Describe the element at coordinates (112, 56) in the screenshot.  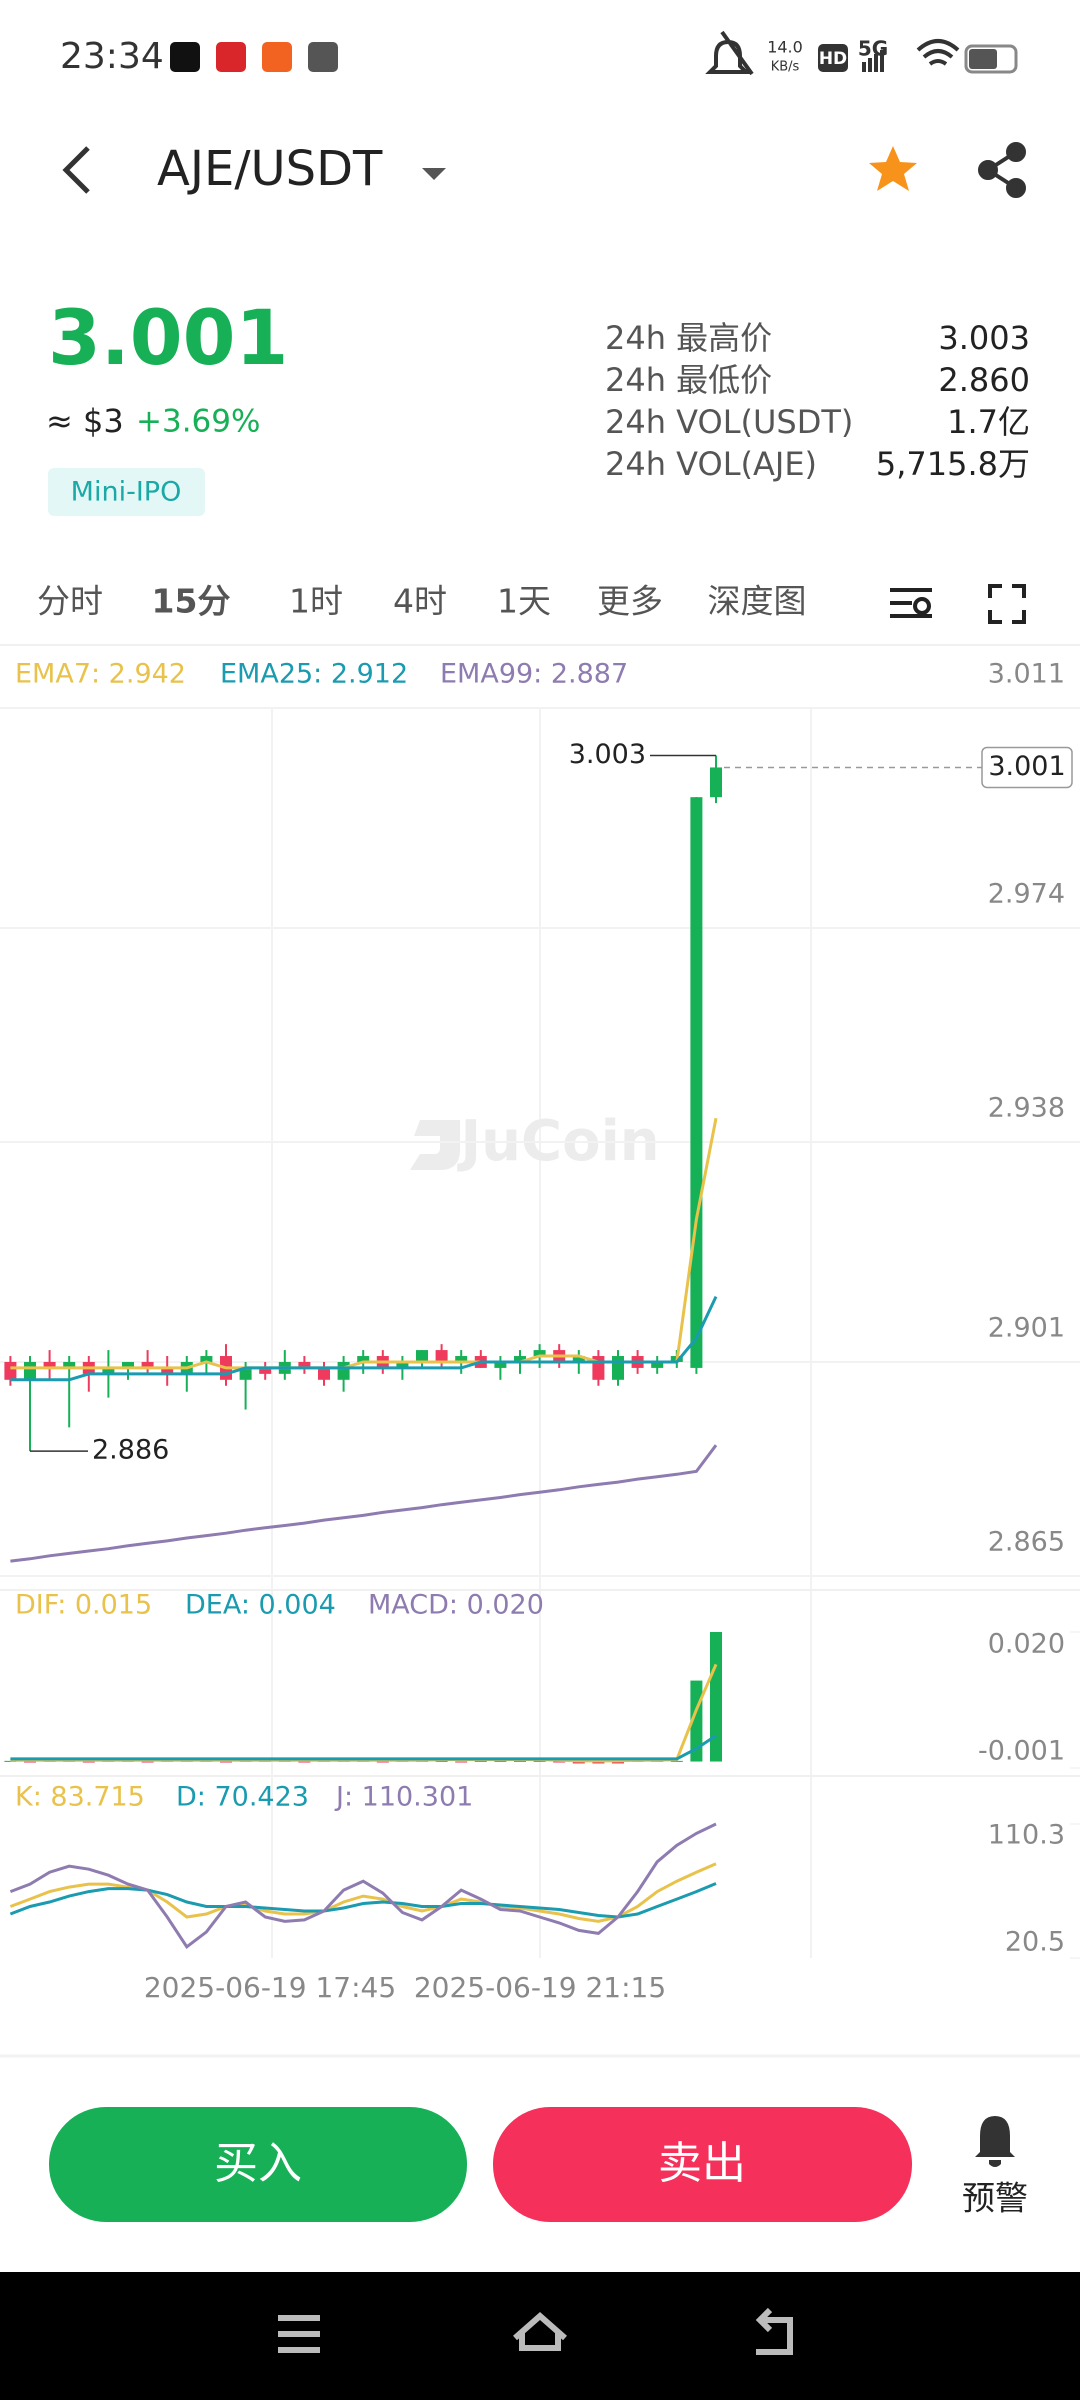
I see `status-time: 23:34` at that location.